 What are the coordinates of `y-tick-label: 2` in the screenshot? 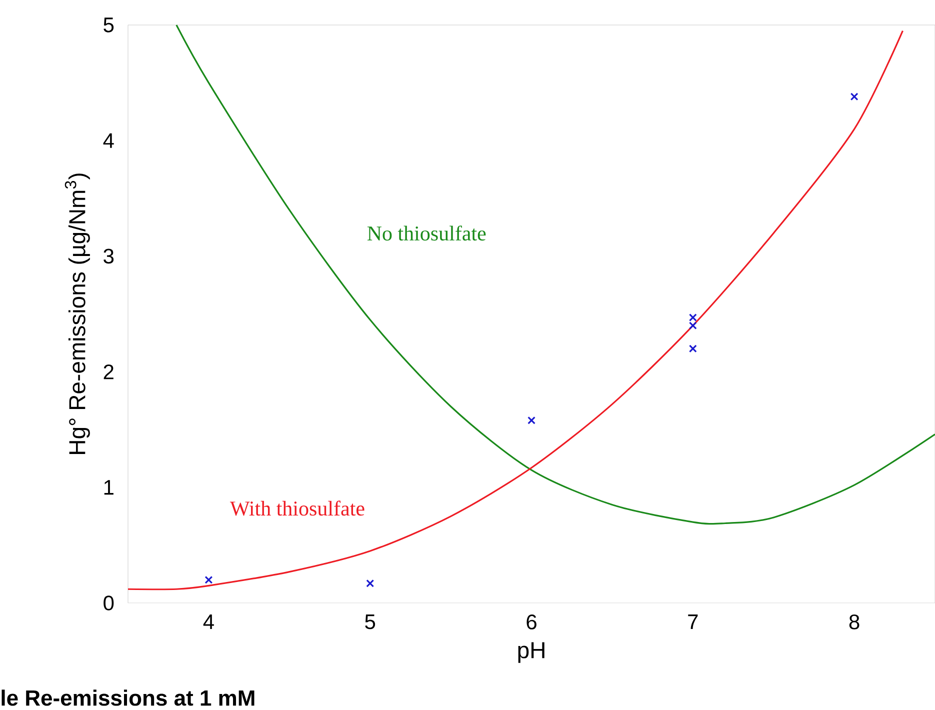 It's located at (109, 372).